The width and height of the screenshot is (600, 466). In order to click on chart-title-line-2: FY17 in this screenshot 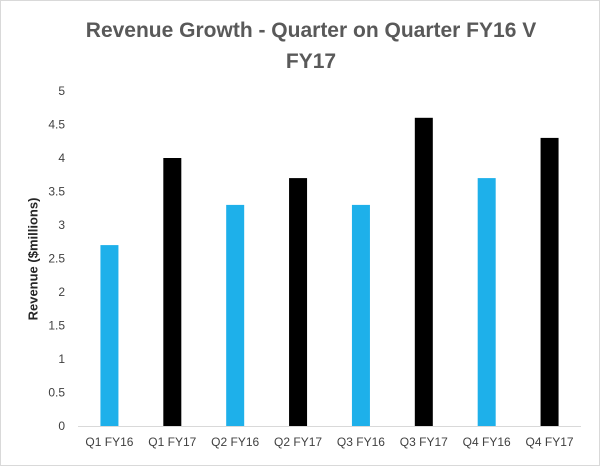, I will do `click(311, 61)`.